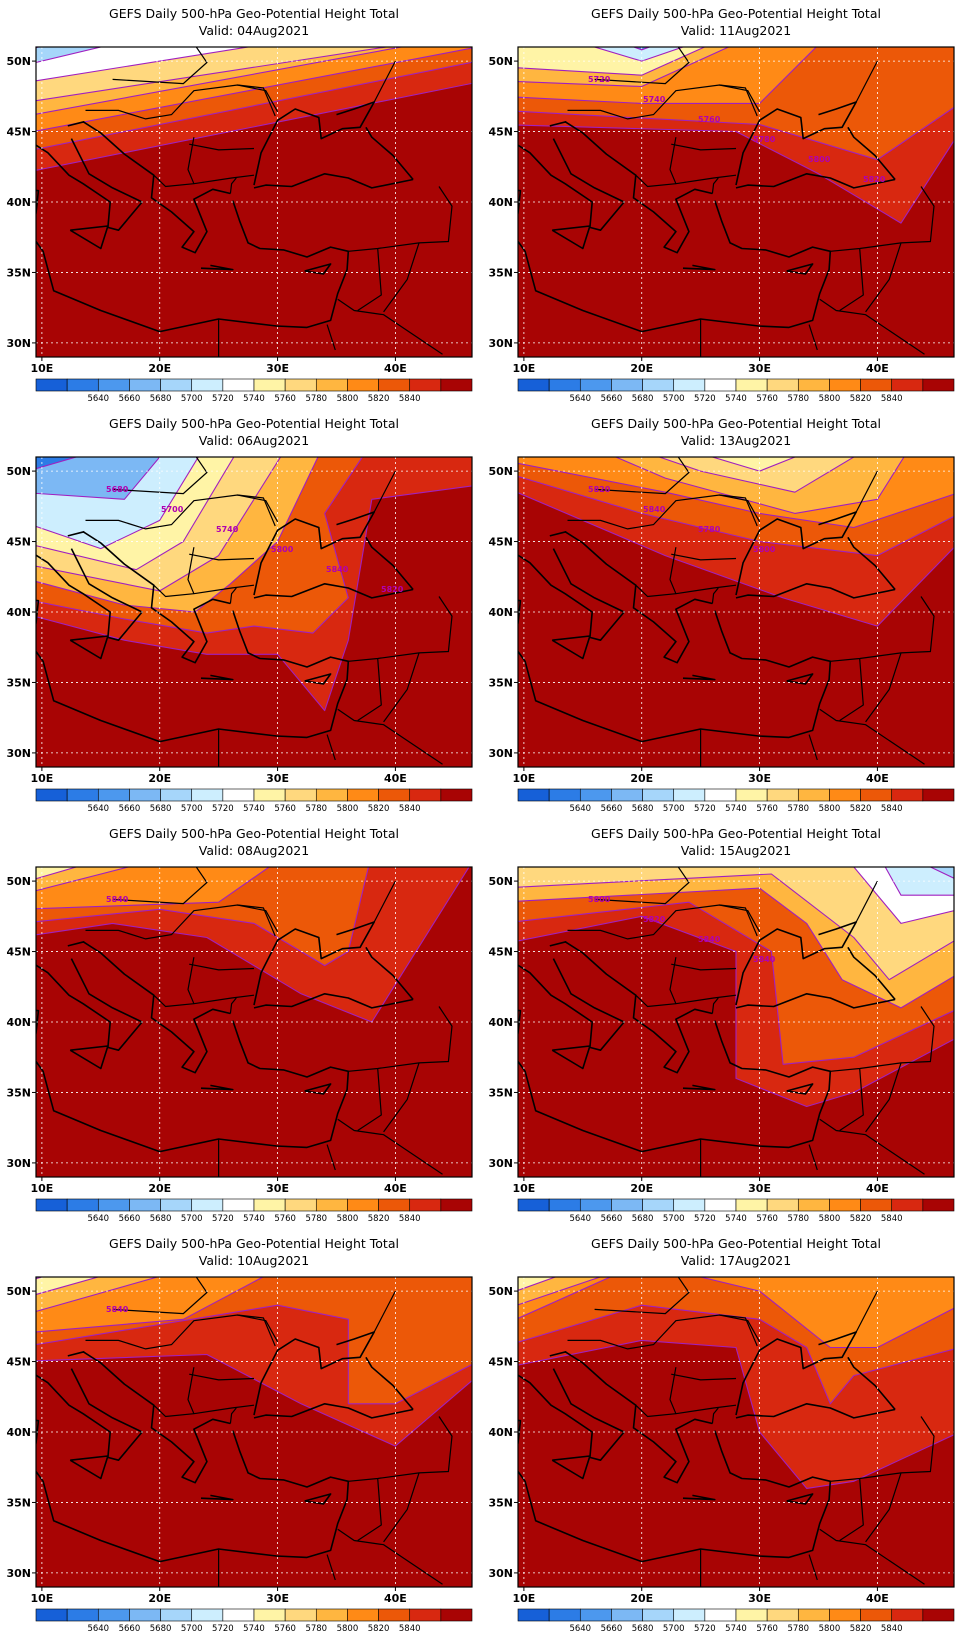 The height and width of the screenshot is (1640, 964). Describe the element at coordinates (395, 368) in the screenshot. I see `x-tick-label: 40E` at that location.